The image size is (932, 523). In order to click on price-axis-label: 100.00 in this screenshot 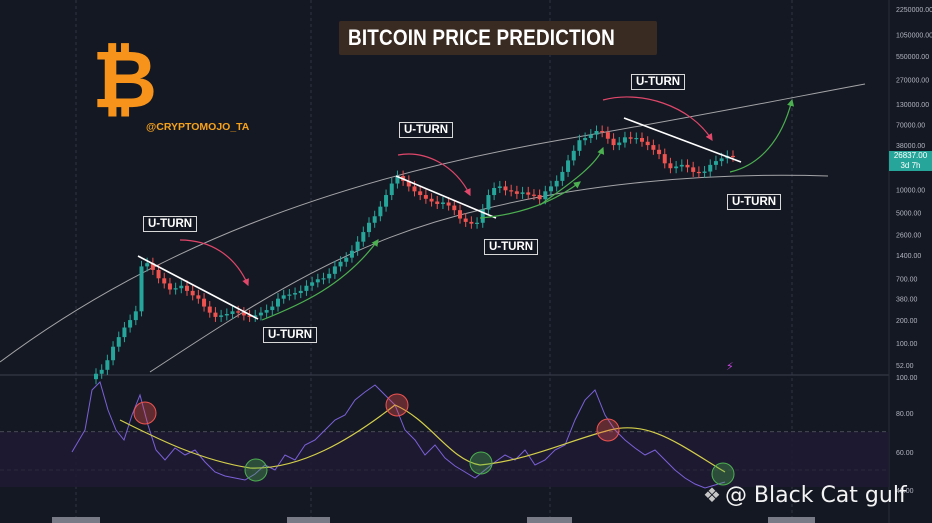, I will do `click(907, 344)`.